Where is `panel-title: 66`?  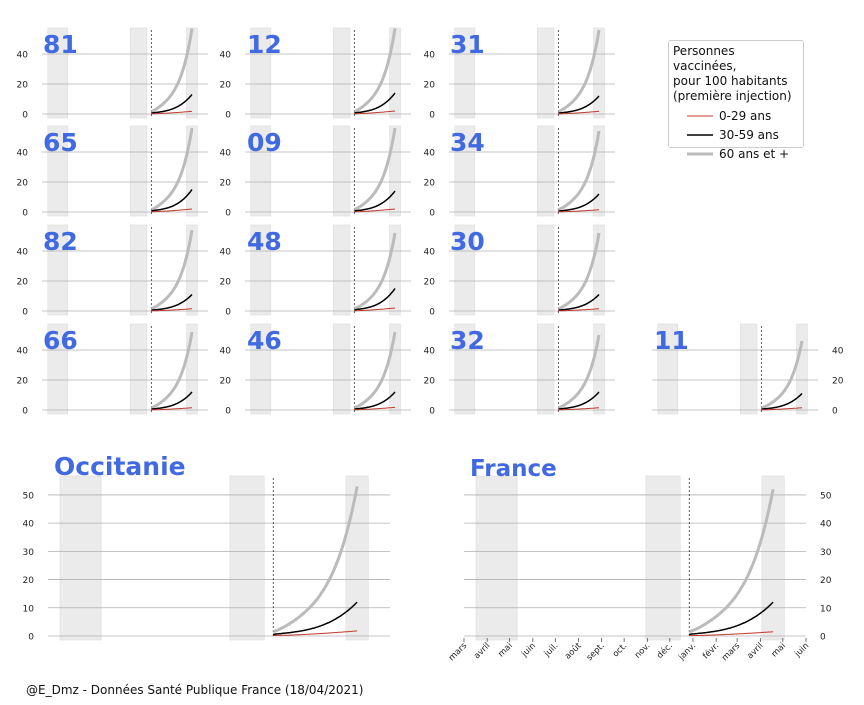
panel-title: 66 is located at coordinates (60, 340).